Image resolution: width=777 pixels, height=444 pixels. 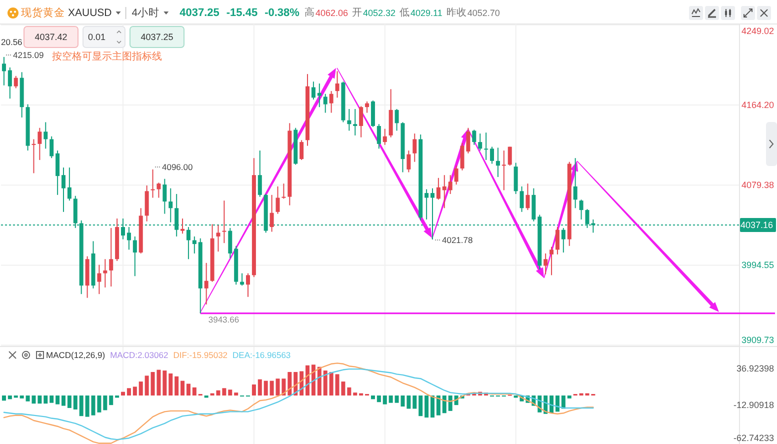 What do you see at coordinates (139, 355) in the screenshot?
I see `annotation: MACD:2.03062` at bounding box center [139, 355].